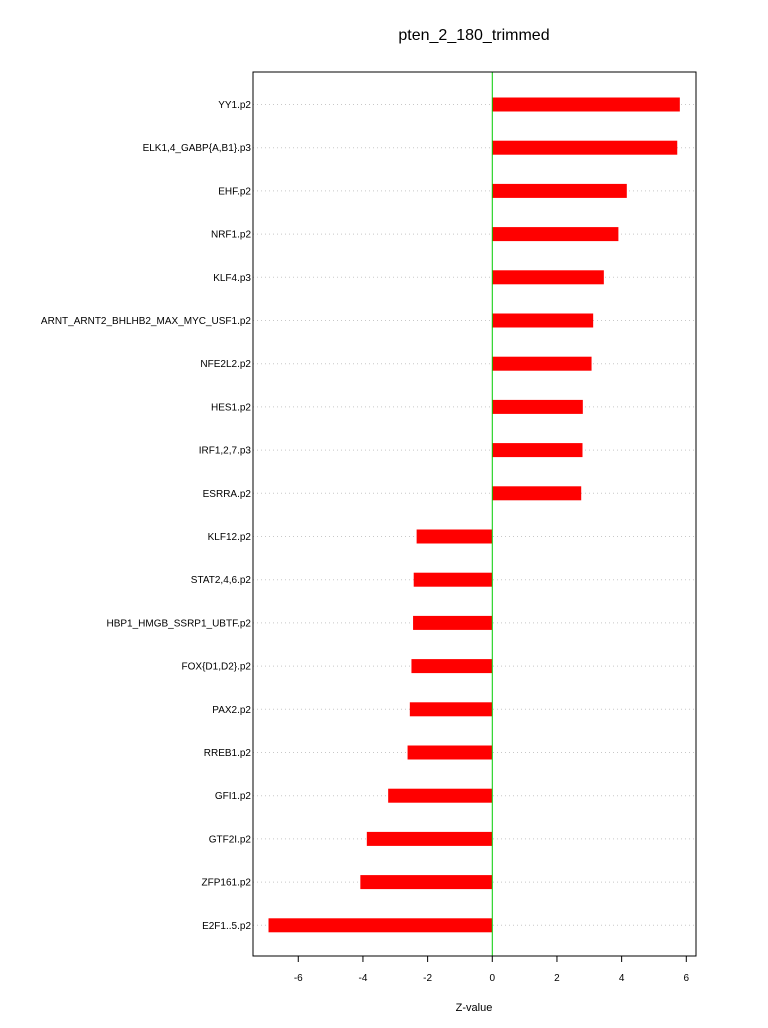  Describe the element at coordinates (221, 580) in the screenshot. I see `category-label: STAT2,4,6.p2` at that location.